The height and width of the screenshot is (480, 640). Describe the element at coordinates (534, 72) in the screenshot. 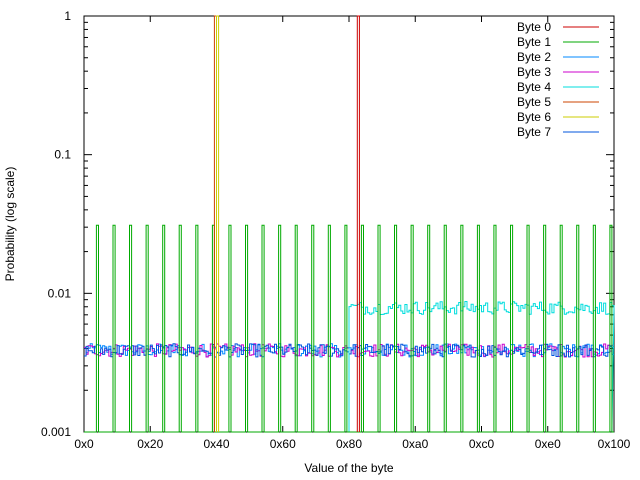

I see `legend-label: Byte 3` at that location.